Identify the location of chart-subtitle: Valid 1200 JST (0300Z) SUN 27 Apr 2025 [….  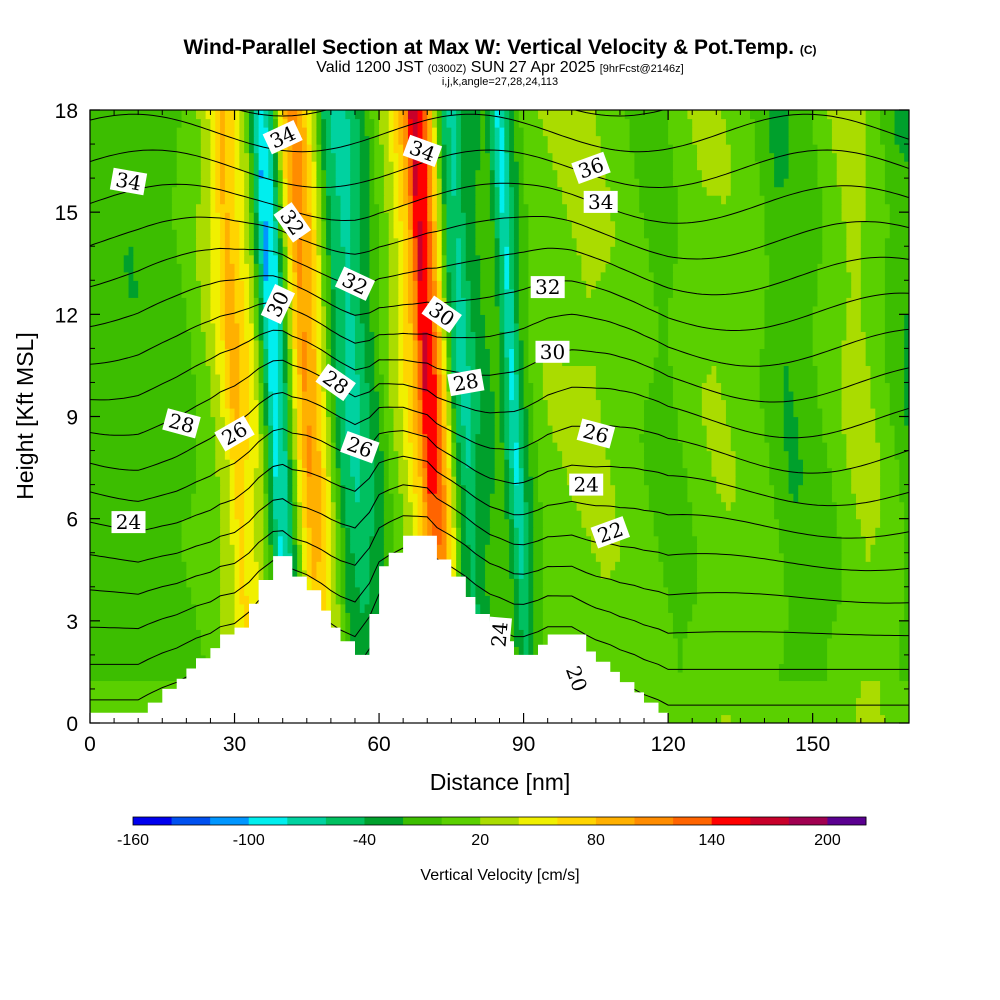
(500, 68).